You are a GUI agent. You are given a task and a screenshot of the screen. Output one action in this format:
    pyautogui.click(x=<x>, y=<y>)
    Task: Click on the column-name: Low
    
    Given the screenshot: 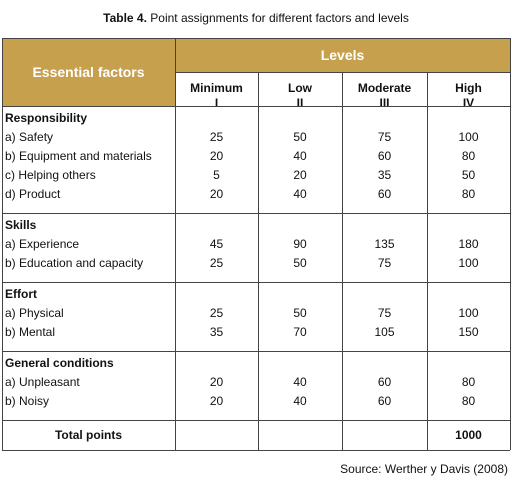 What is the action you would take?
    pyautogui.click(x=300, y=88)
    